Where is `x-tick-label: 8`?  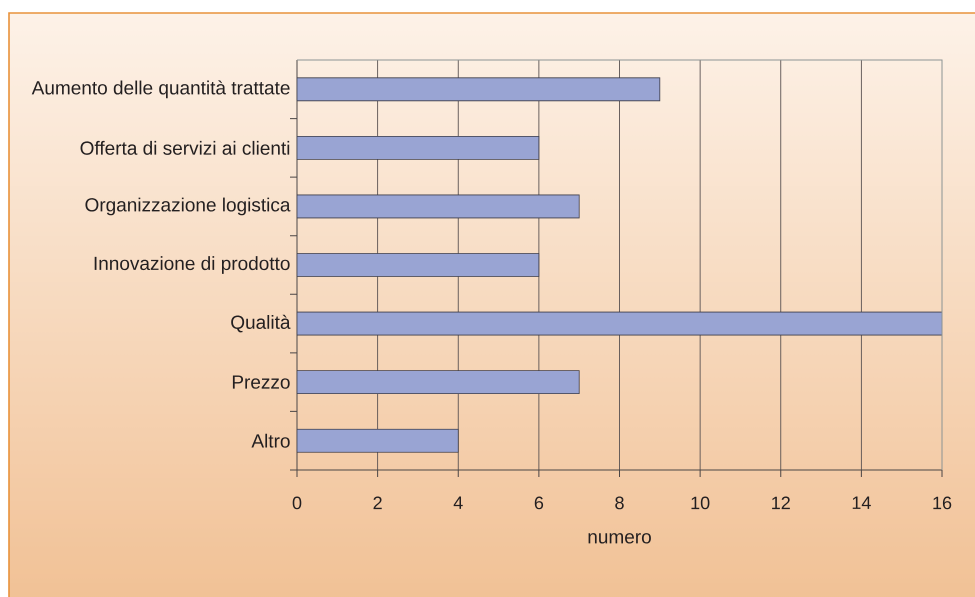
x-tick-label: 8 is located at coordinates (619, 503).